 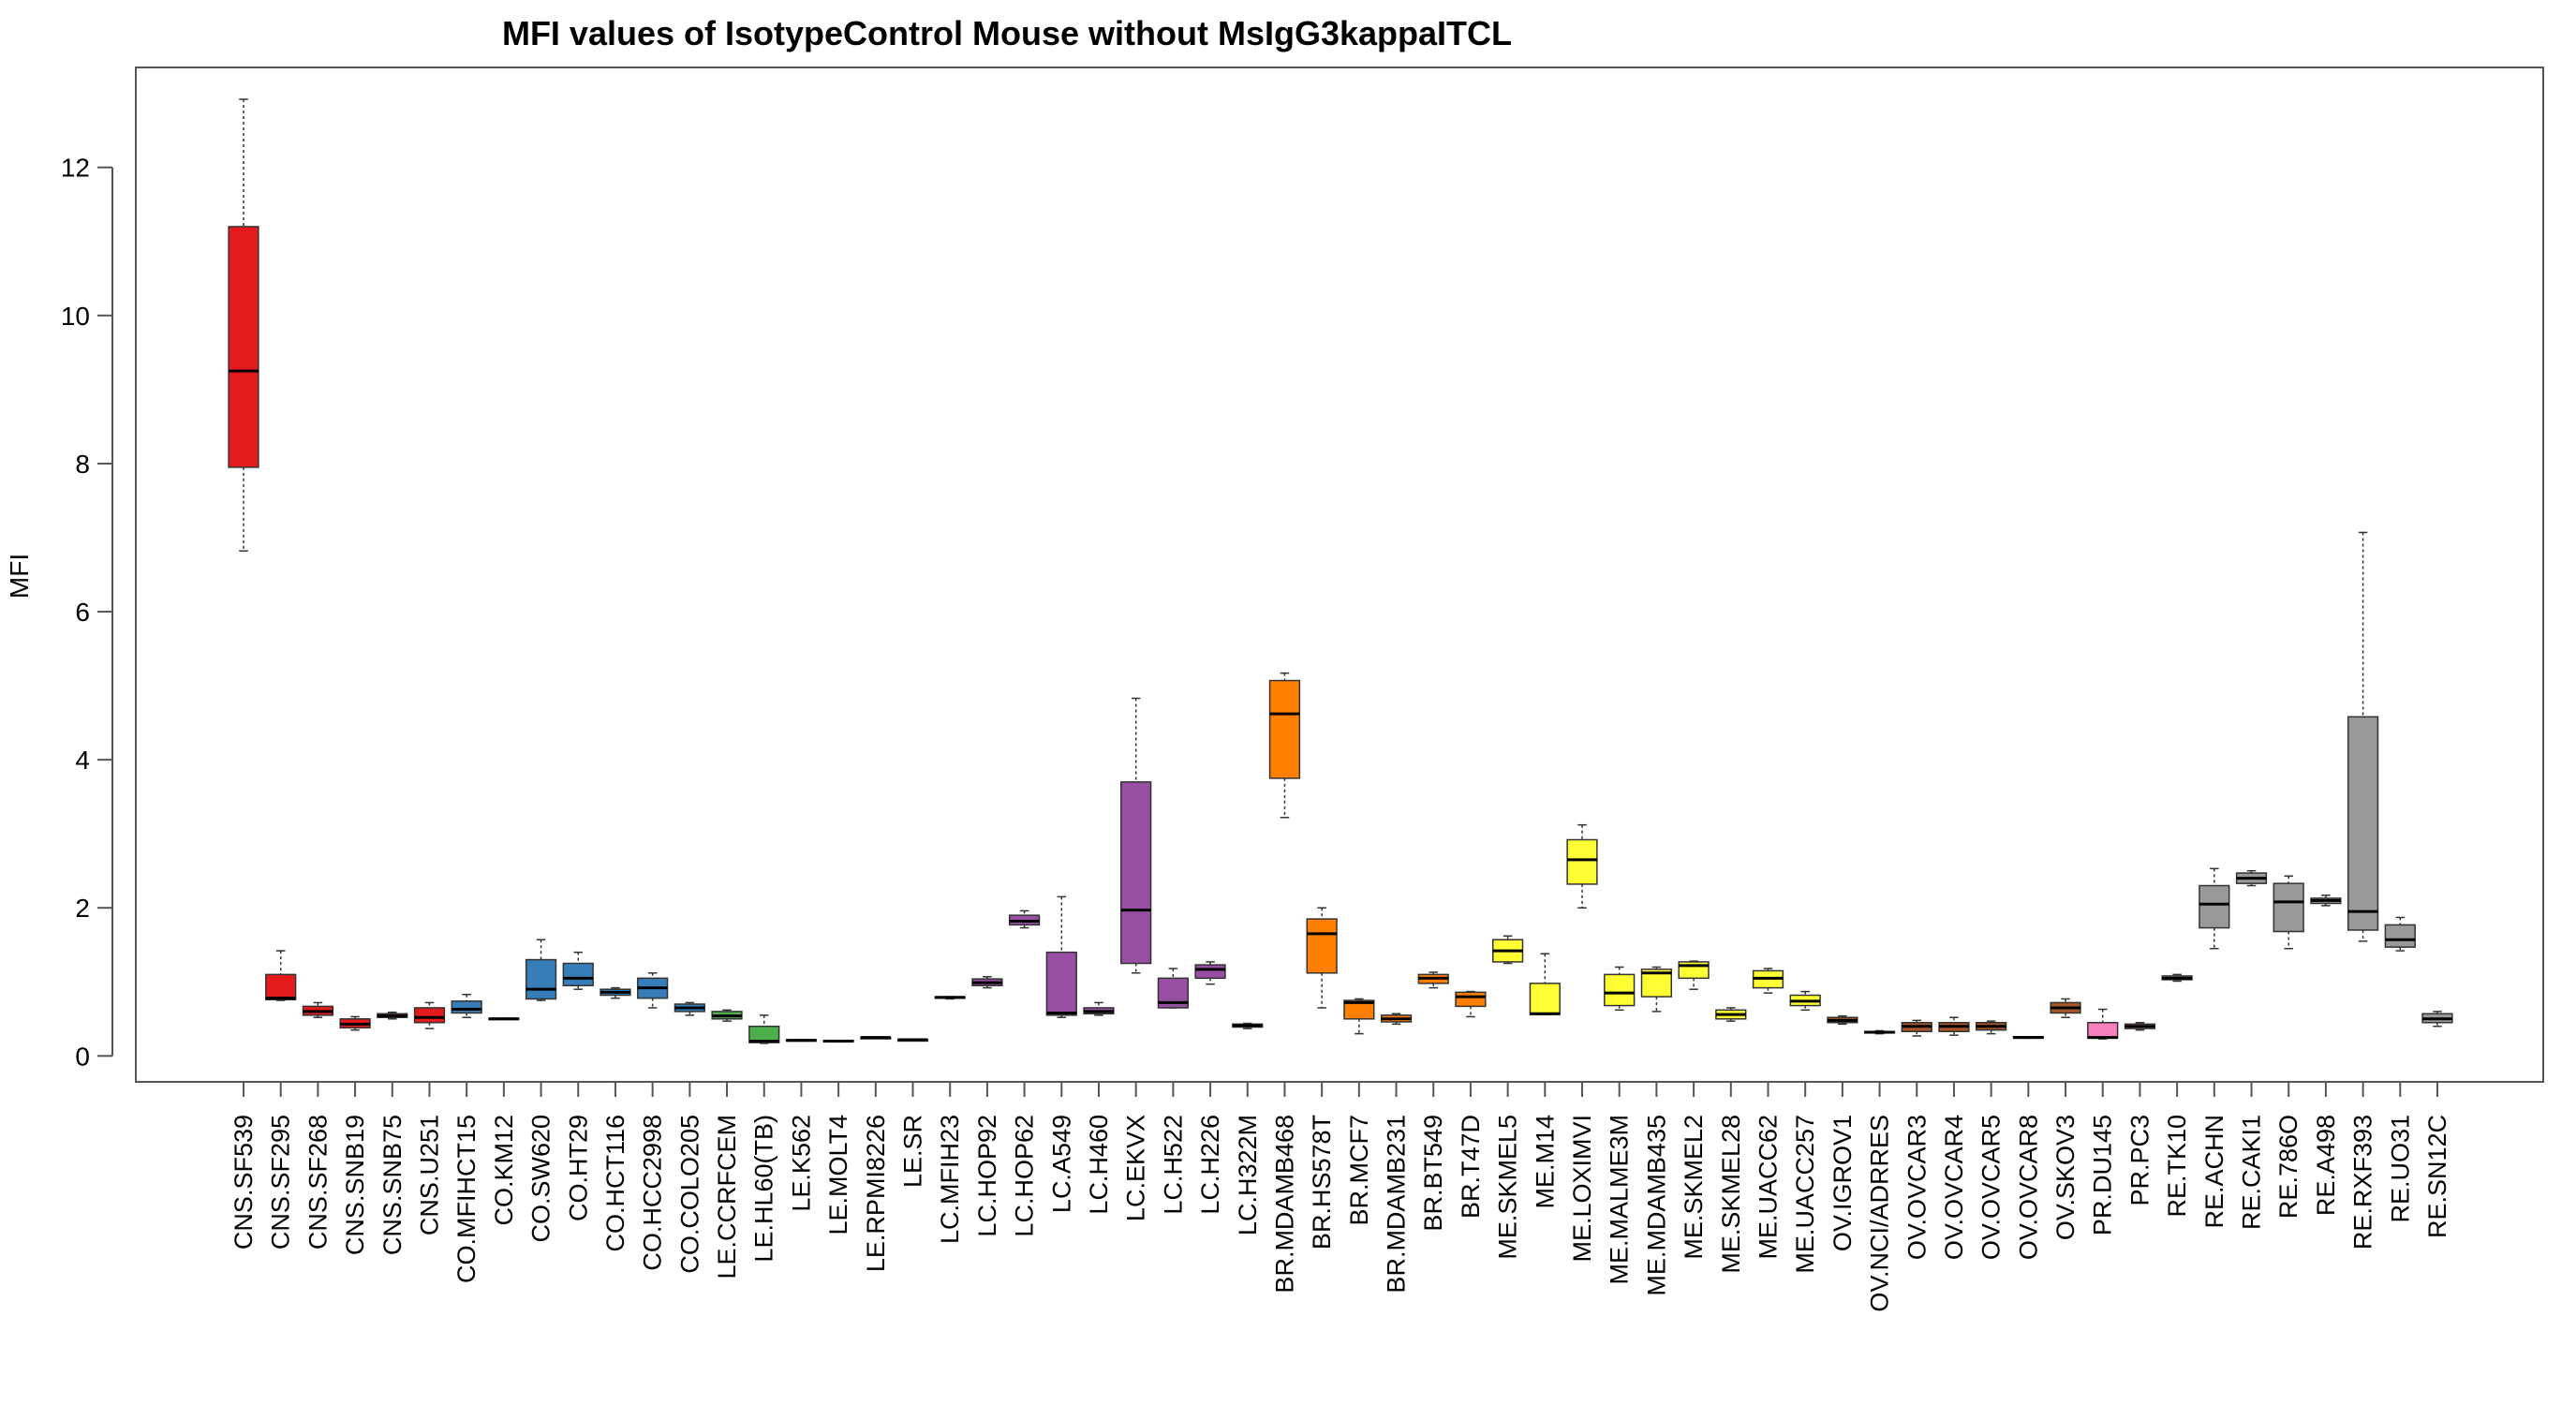 I want to click on x-tick-label: CNS.SNB75, so click(x=392, y=1185).